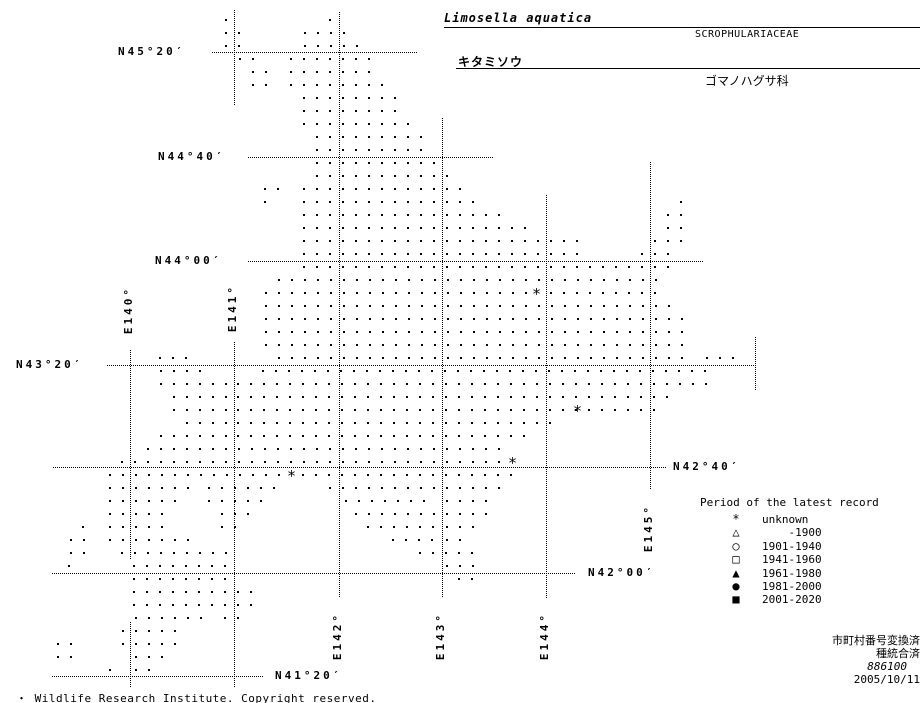  I want to click on family-name-japanese: ゴマノハグサ科, so click(747, 81).